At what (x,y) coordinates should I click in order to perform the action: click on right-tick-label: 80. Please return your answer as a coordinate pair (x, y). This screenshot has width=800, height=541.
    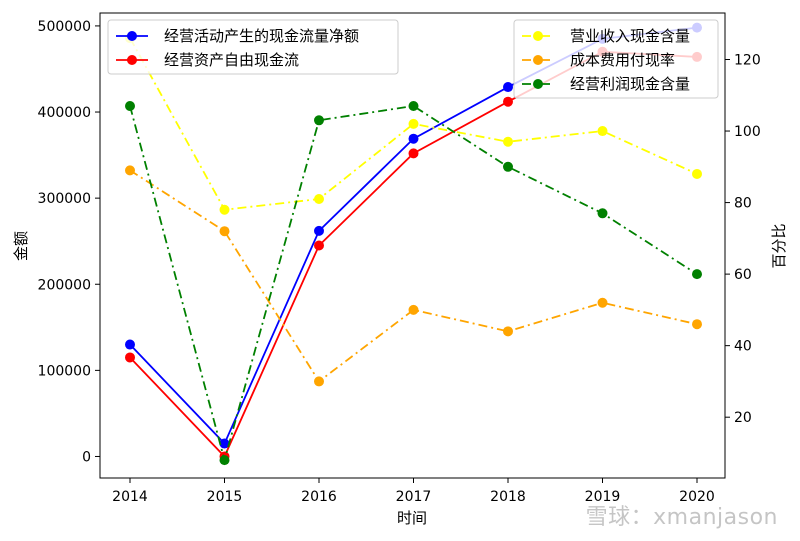
    Looking at the image, I should click on (743, 204).